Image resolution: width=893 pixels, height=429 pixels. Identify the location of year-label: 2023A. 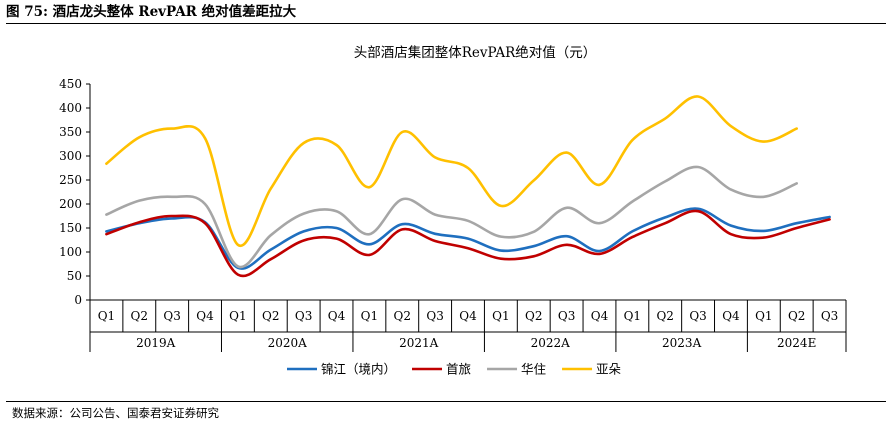
(682, 343).